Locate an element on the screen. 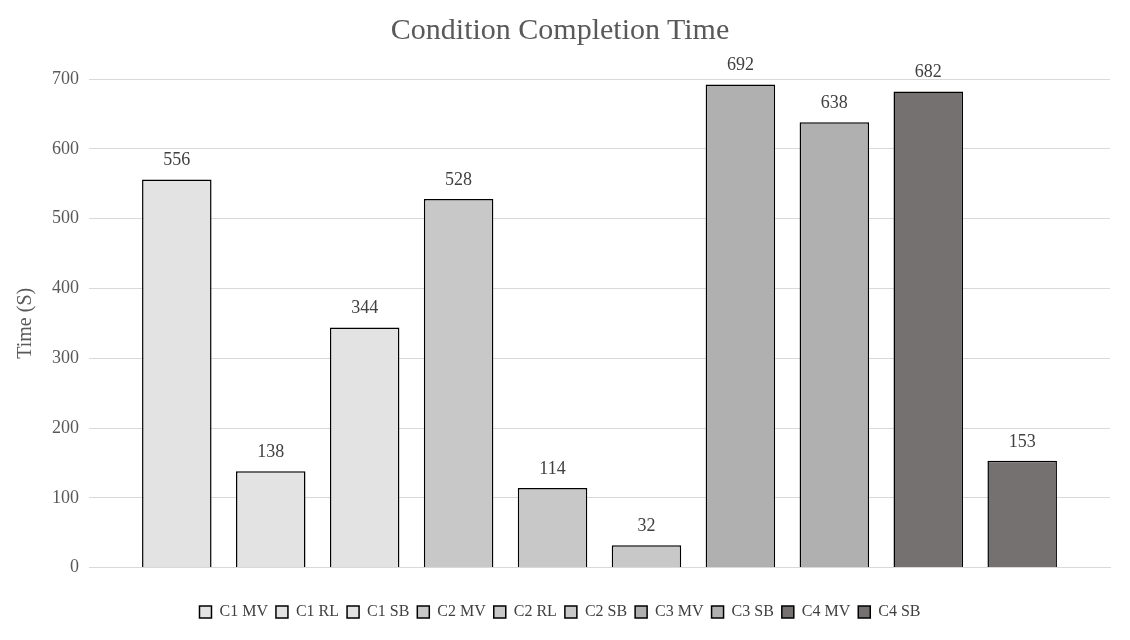 The width and height of the screenshot is (1130, 640). y-tick-label: 0 is located at coordinates (74, 566).